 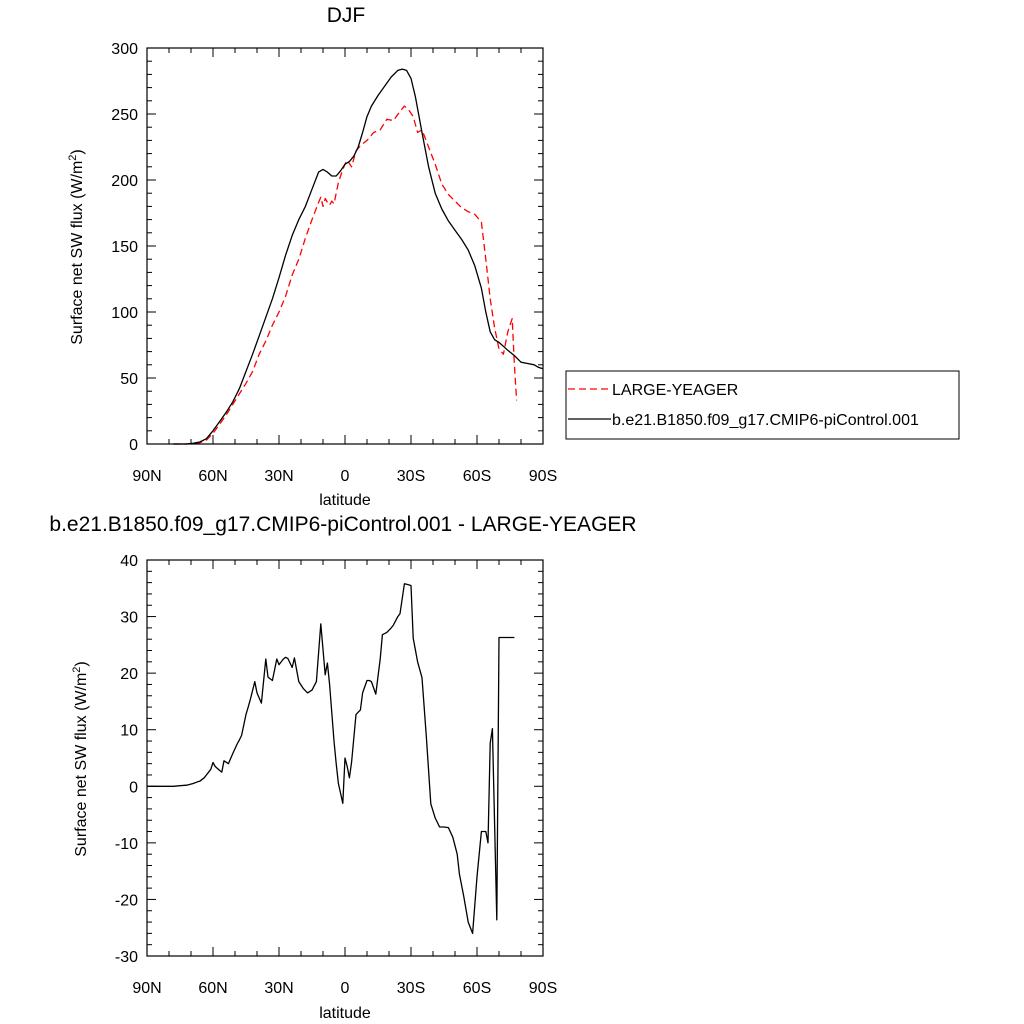 I want to click on y-tick-label: 150, so click(x=124, y=247).